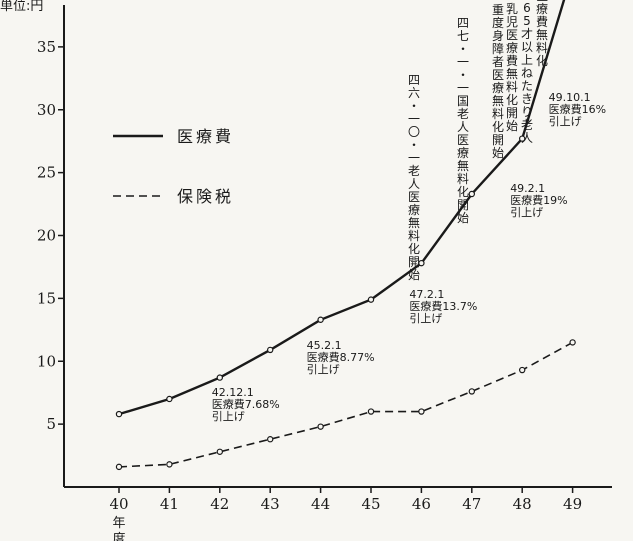 The width and height of the screenshot is (633, 541). What do you see at coordinates (118, 536) in the screenshot?
I see `x-unit-label: 度` at bounding box center [118, 536].